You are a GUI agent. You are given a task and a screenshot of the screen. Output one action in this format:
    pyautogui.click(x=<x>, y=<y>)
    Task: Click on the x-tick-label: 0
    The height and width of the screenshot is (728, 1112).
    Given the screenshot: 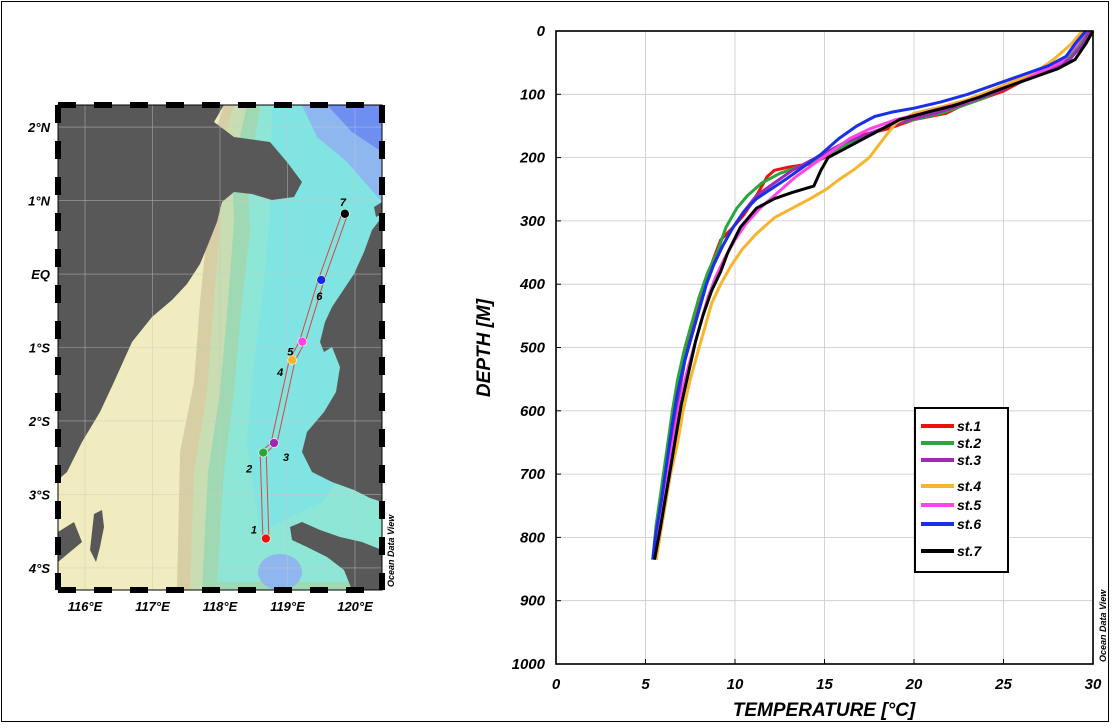 What is the action you would take?
    pyautogui.click(x=556, y=684)
    